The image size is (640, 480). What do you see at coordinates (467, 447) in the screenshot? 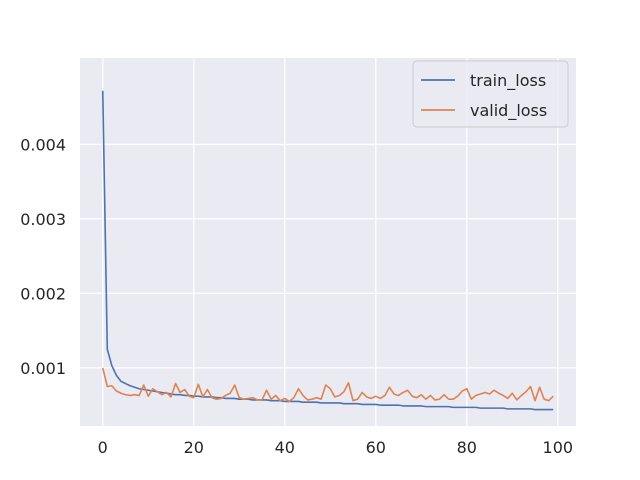
I see `x-tick-label: 80` at bounding box center [467, 447].